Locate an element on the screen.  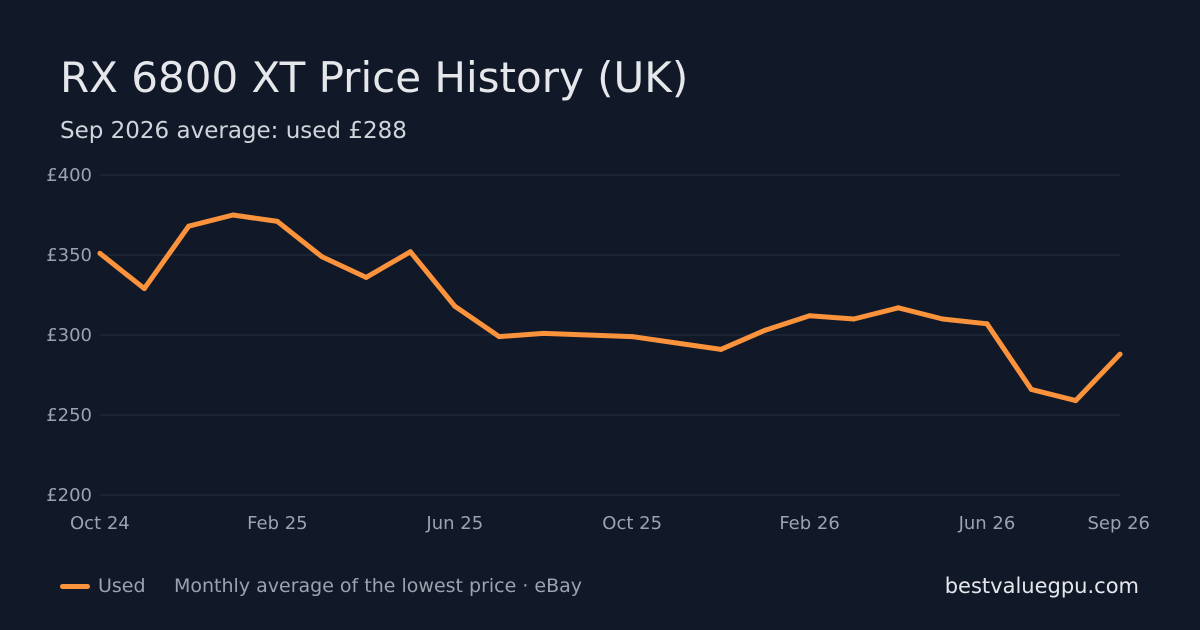
y-tick-label: £350 is located at coordinates (69, 255).